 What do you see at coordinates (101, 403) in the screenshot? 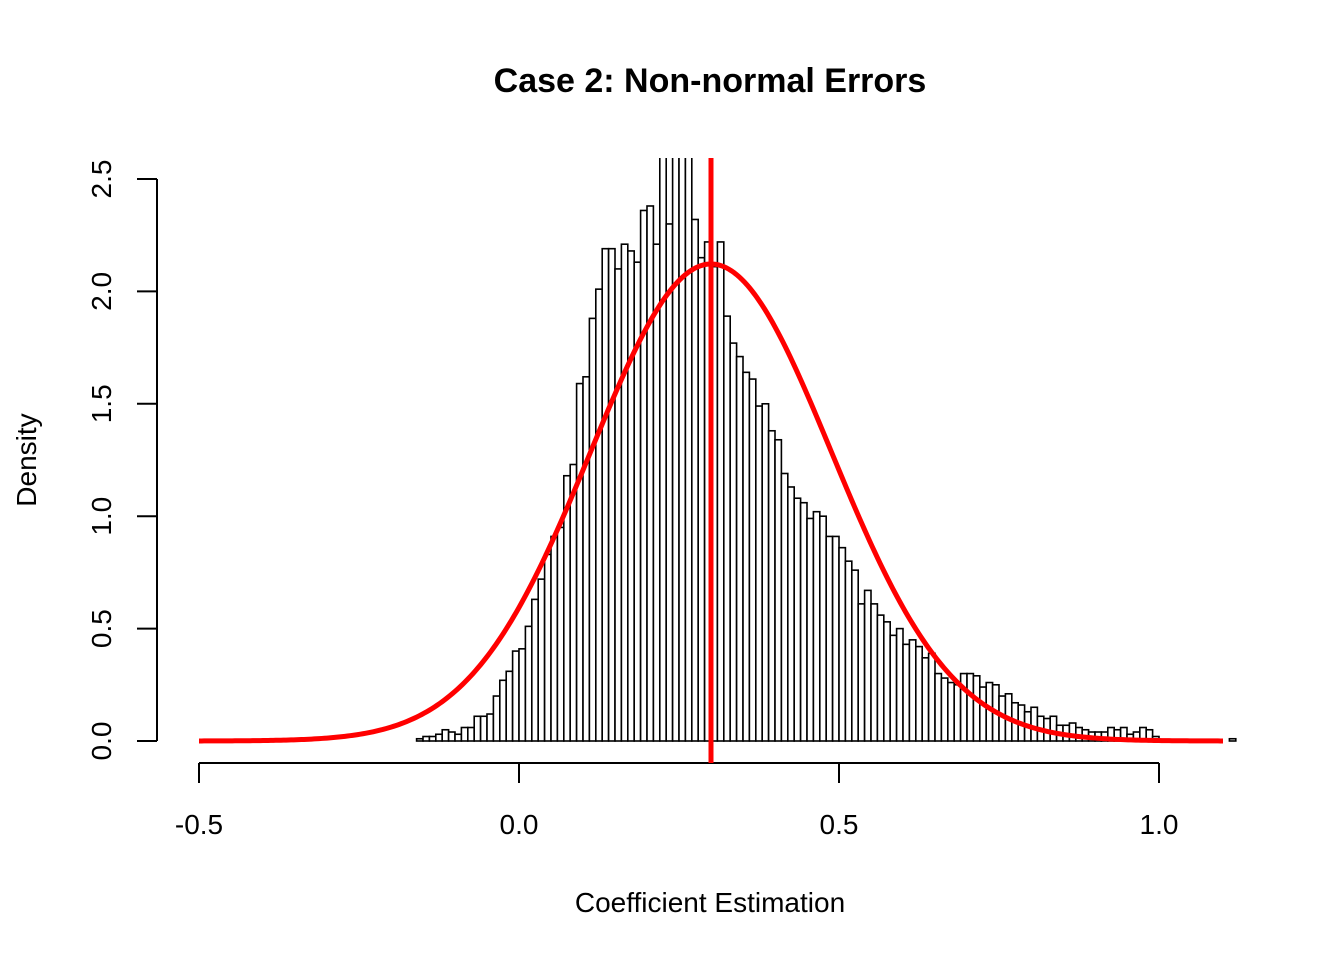
I see `y-tick-label: 1.5` at bounding box center [101, 403].